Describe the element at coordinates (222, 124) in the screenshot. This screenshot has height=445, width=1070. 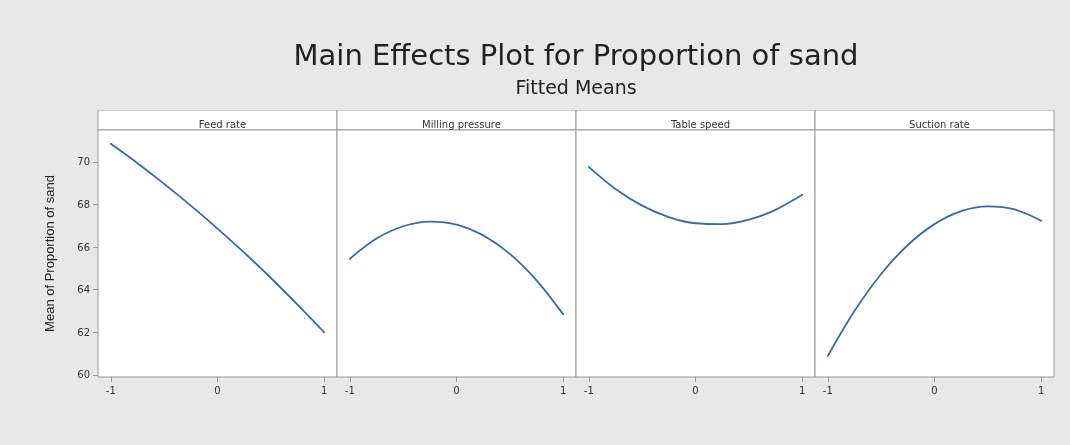
I see `text: Feed rate` at that location.